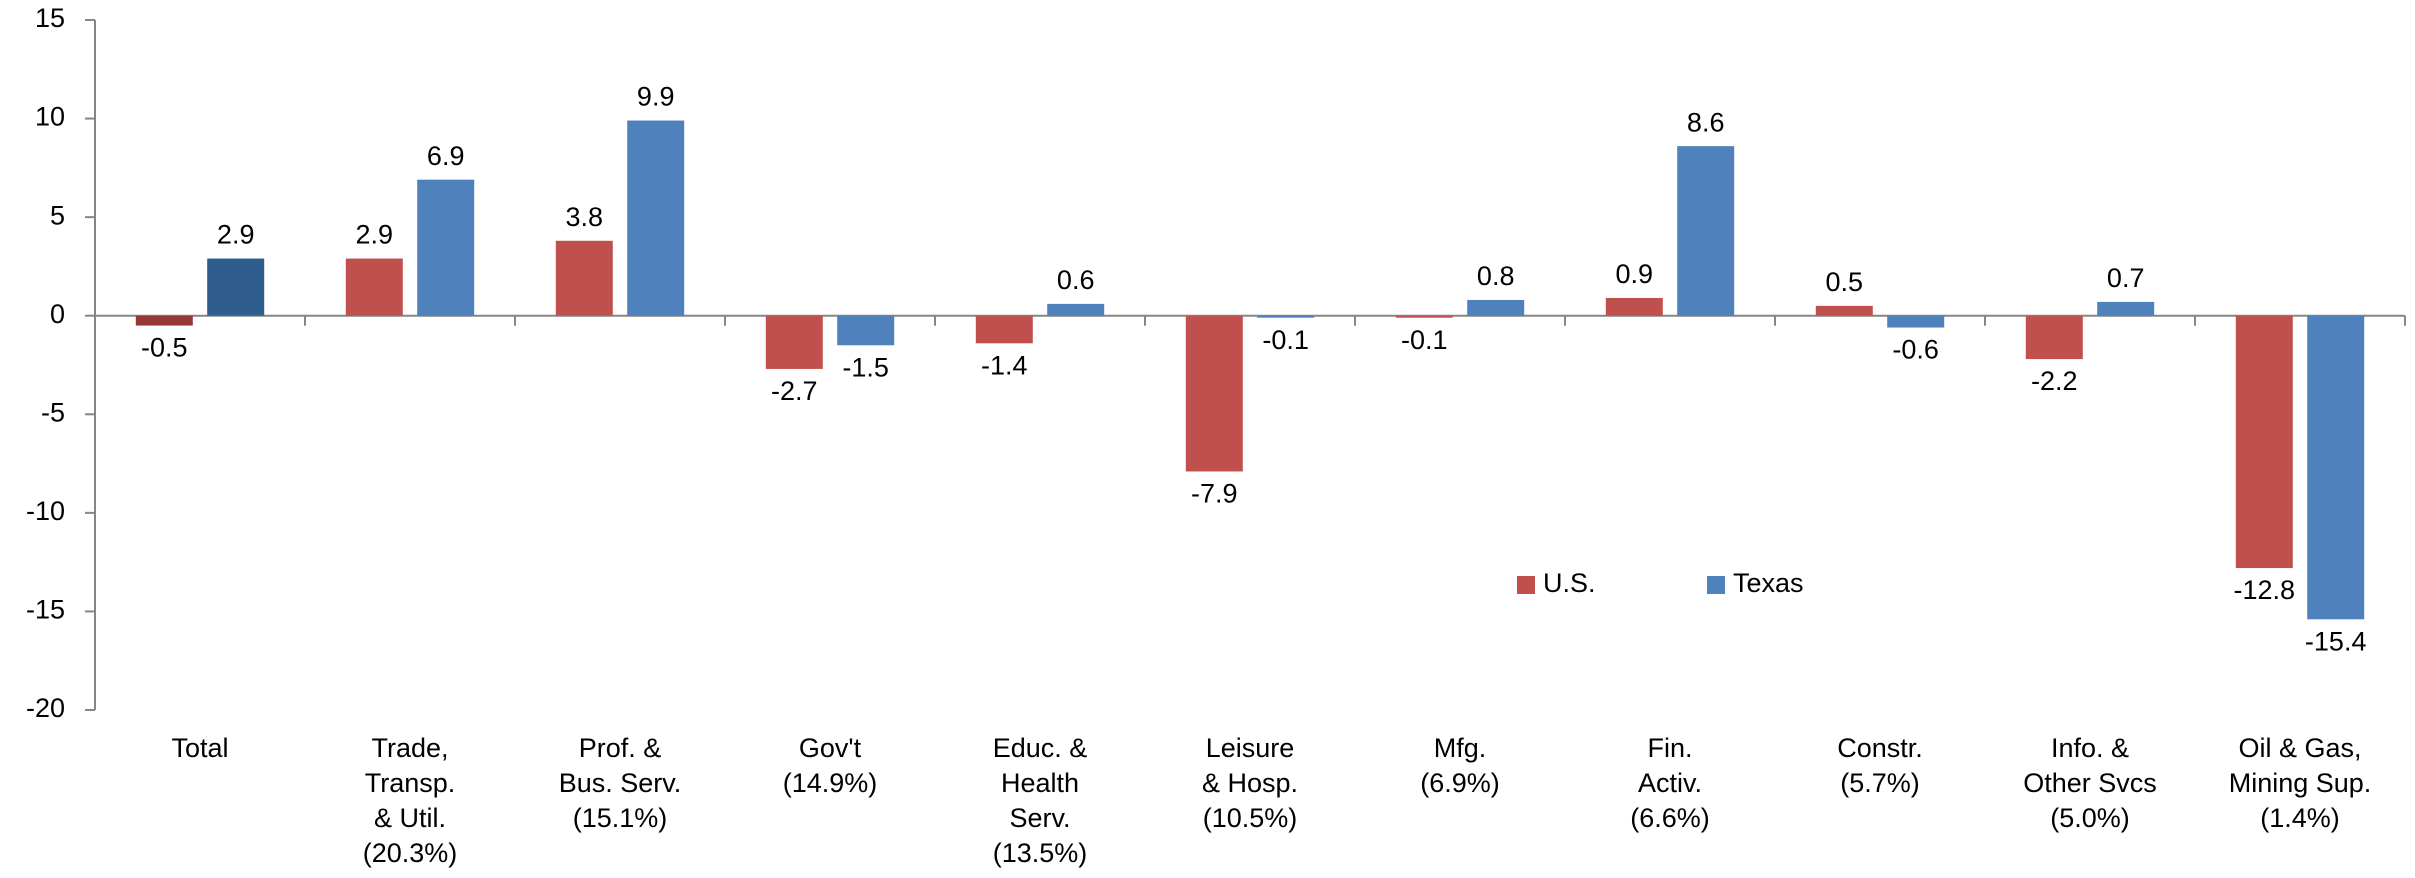  I want to click on y-tick-label: 10, so click(50, 117).